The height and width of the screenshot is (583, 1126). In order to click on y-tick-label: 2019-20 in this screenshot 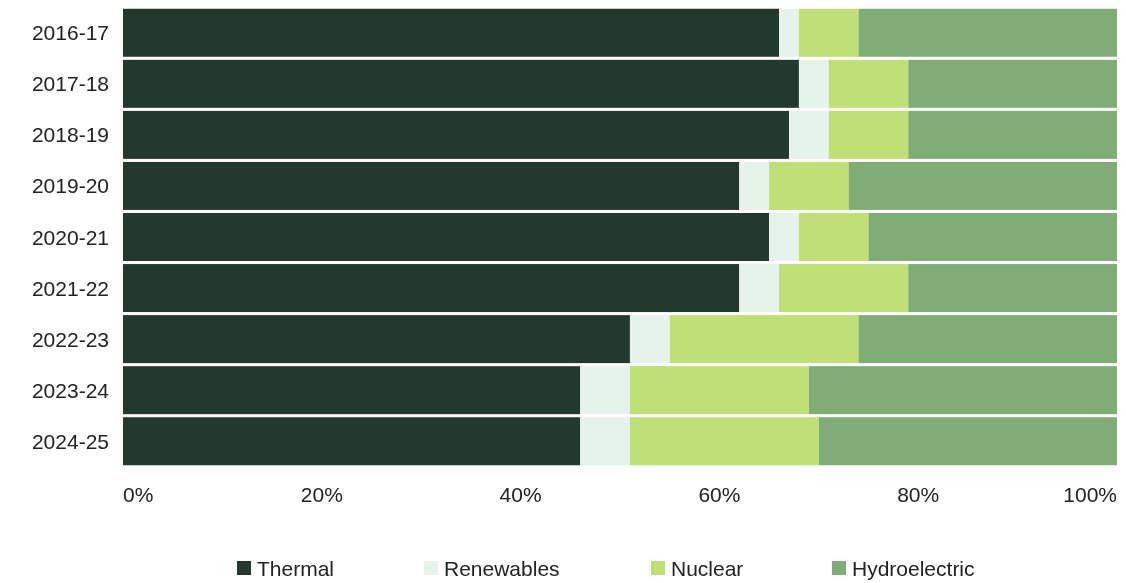, I will do `click(70, 186)`.